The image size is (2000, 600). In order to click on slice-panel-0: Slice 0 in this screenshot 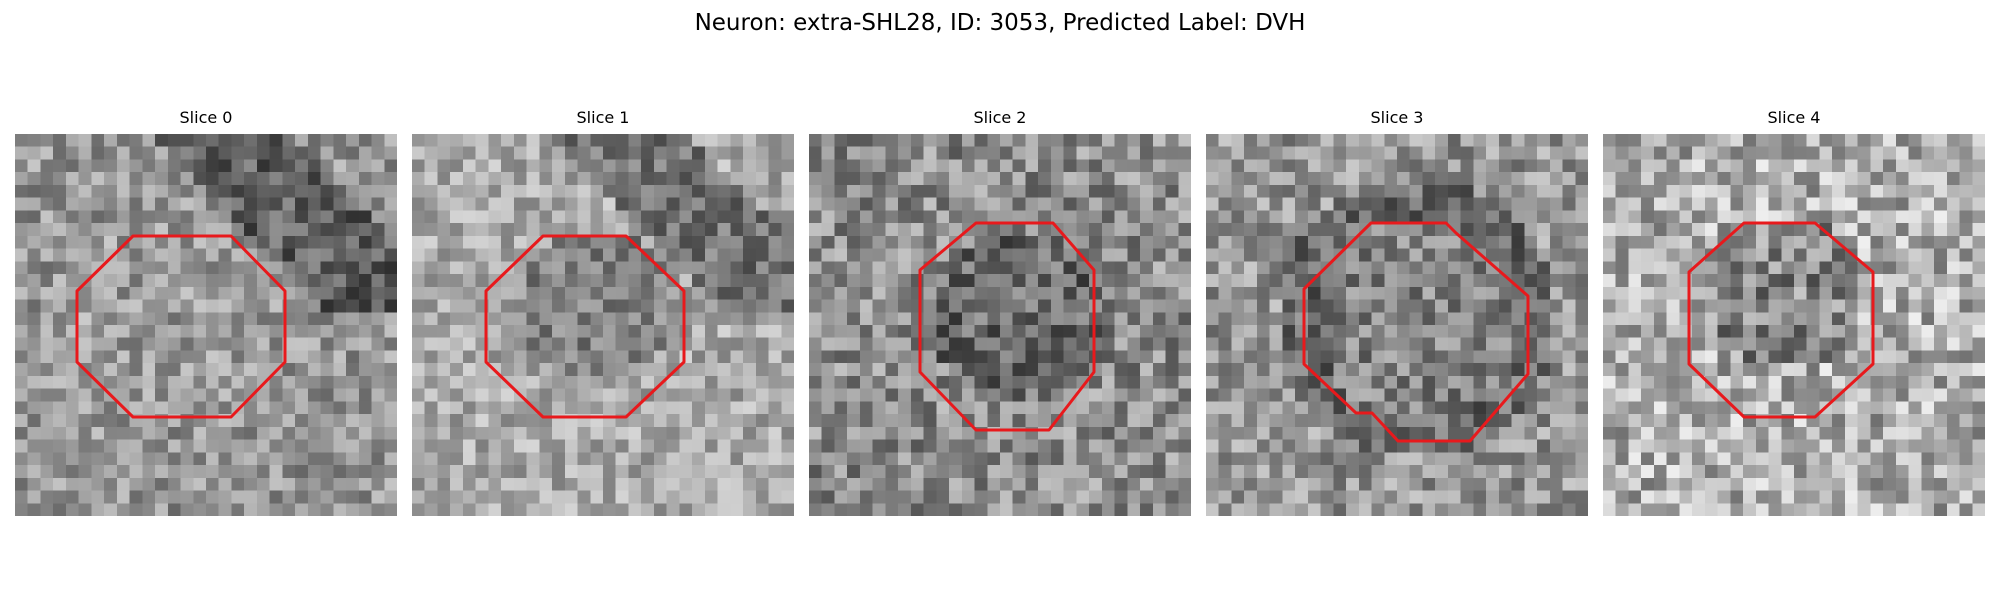, I will do `click(206, 312)`.